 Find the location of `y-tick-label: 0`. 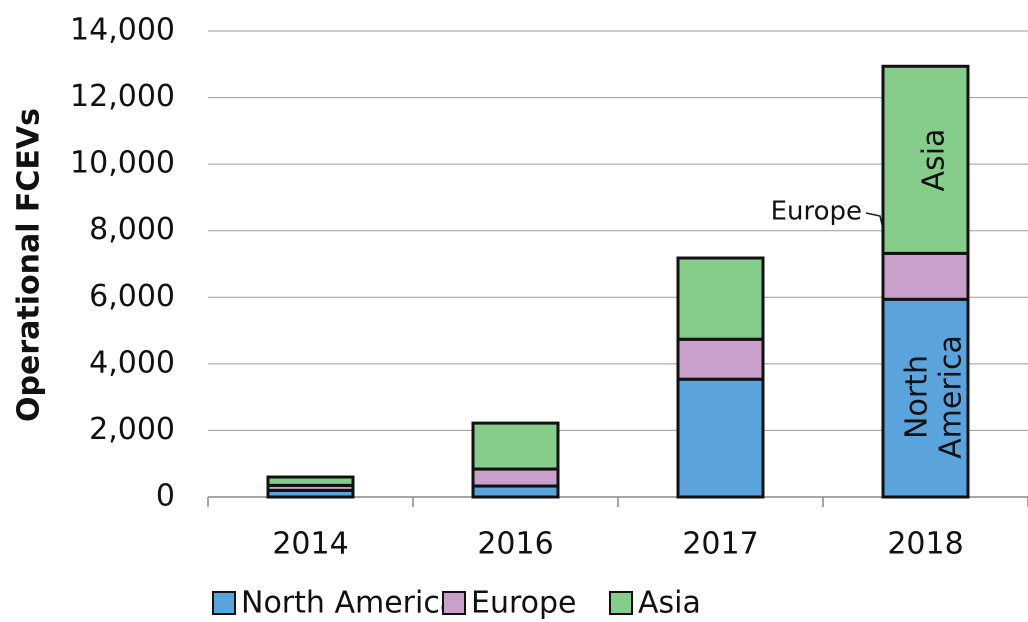

y-tick-label: 0 is located at coordinates (165, 496).